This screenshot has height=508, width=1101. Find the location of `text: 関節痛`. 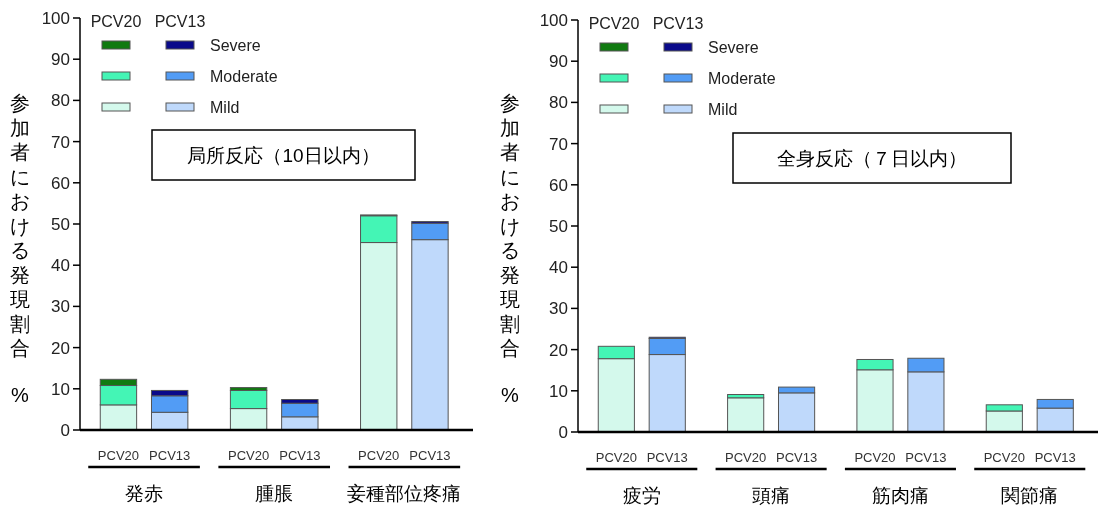

text: 関節痛 is located at coordinates (1030, 495).